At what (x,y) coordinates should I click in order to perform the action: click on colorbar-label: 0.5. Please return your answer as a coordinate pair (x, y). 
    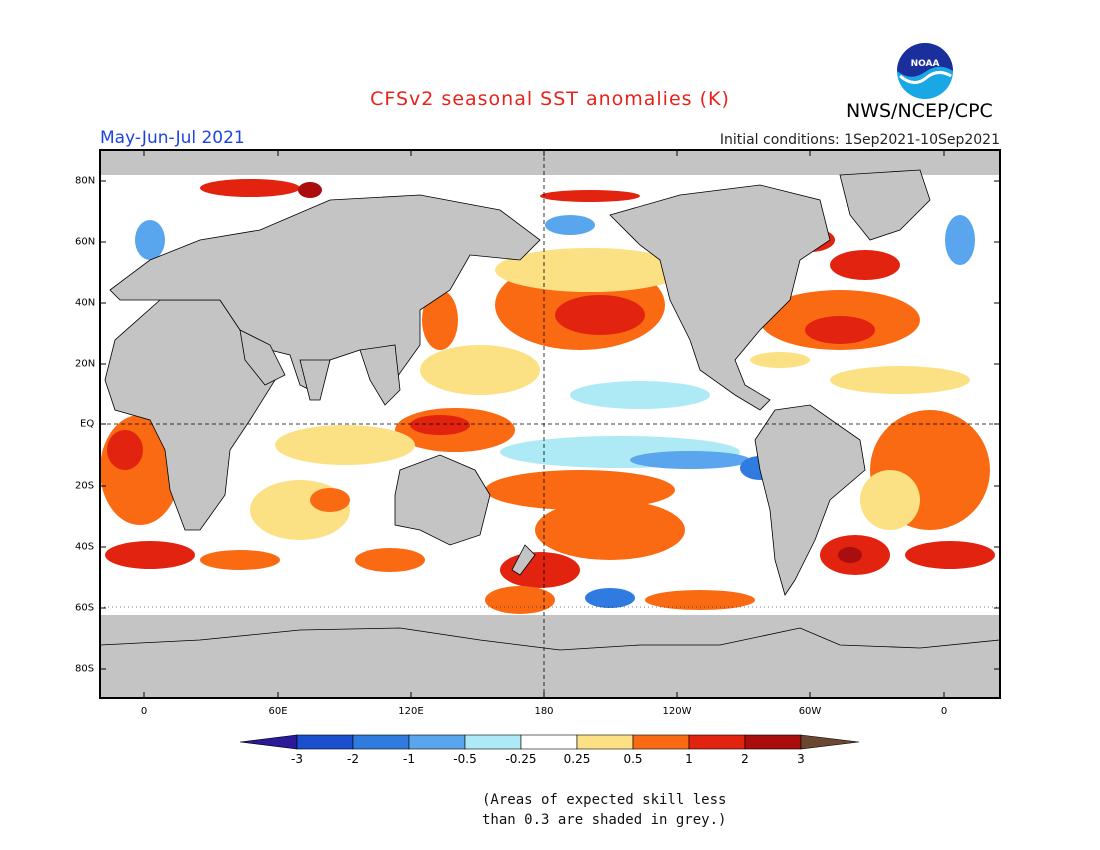
    Looking at the image, I should click on (633, 759).